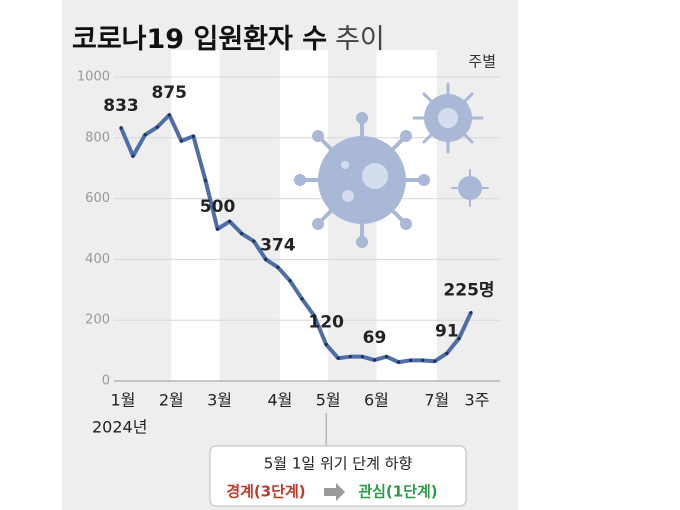  Describe the element at coordinates (338, 464) in the screenshot. I see `annotation-title: 5월 1일 위기 단계 하향` at that location.